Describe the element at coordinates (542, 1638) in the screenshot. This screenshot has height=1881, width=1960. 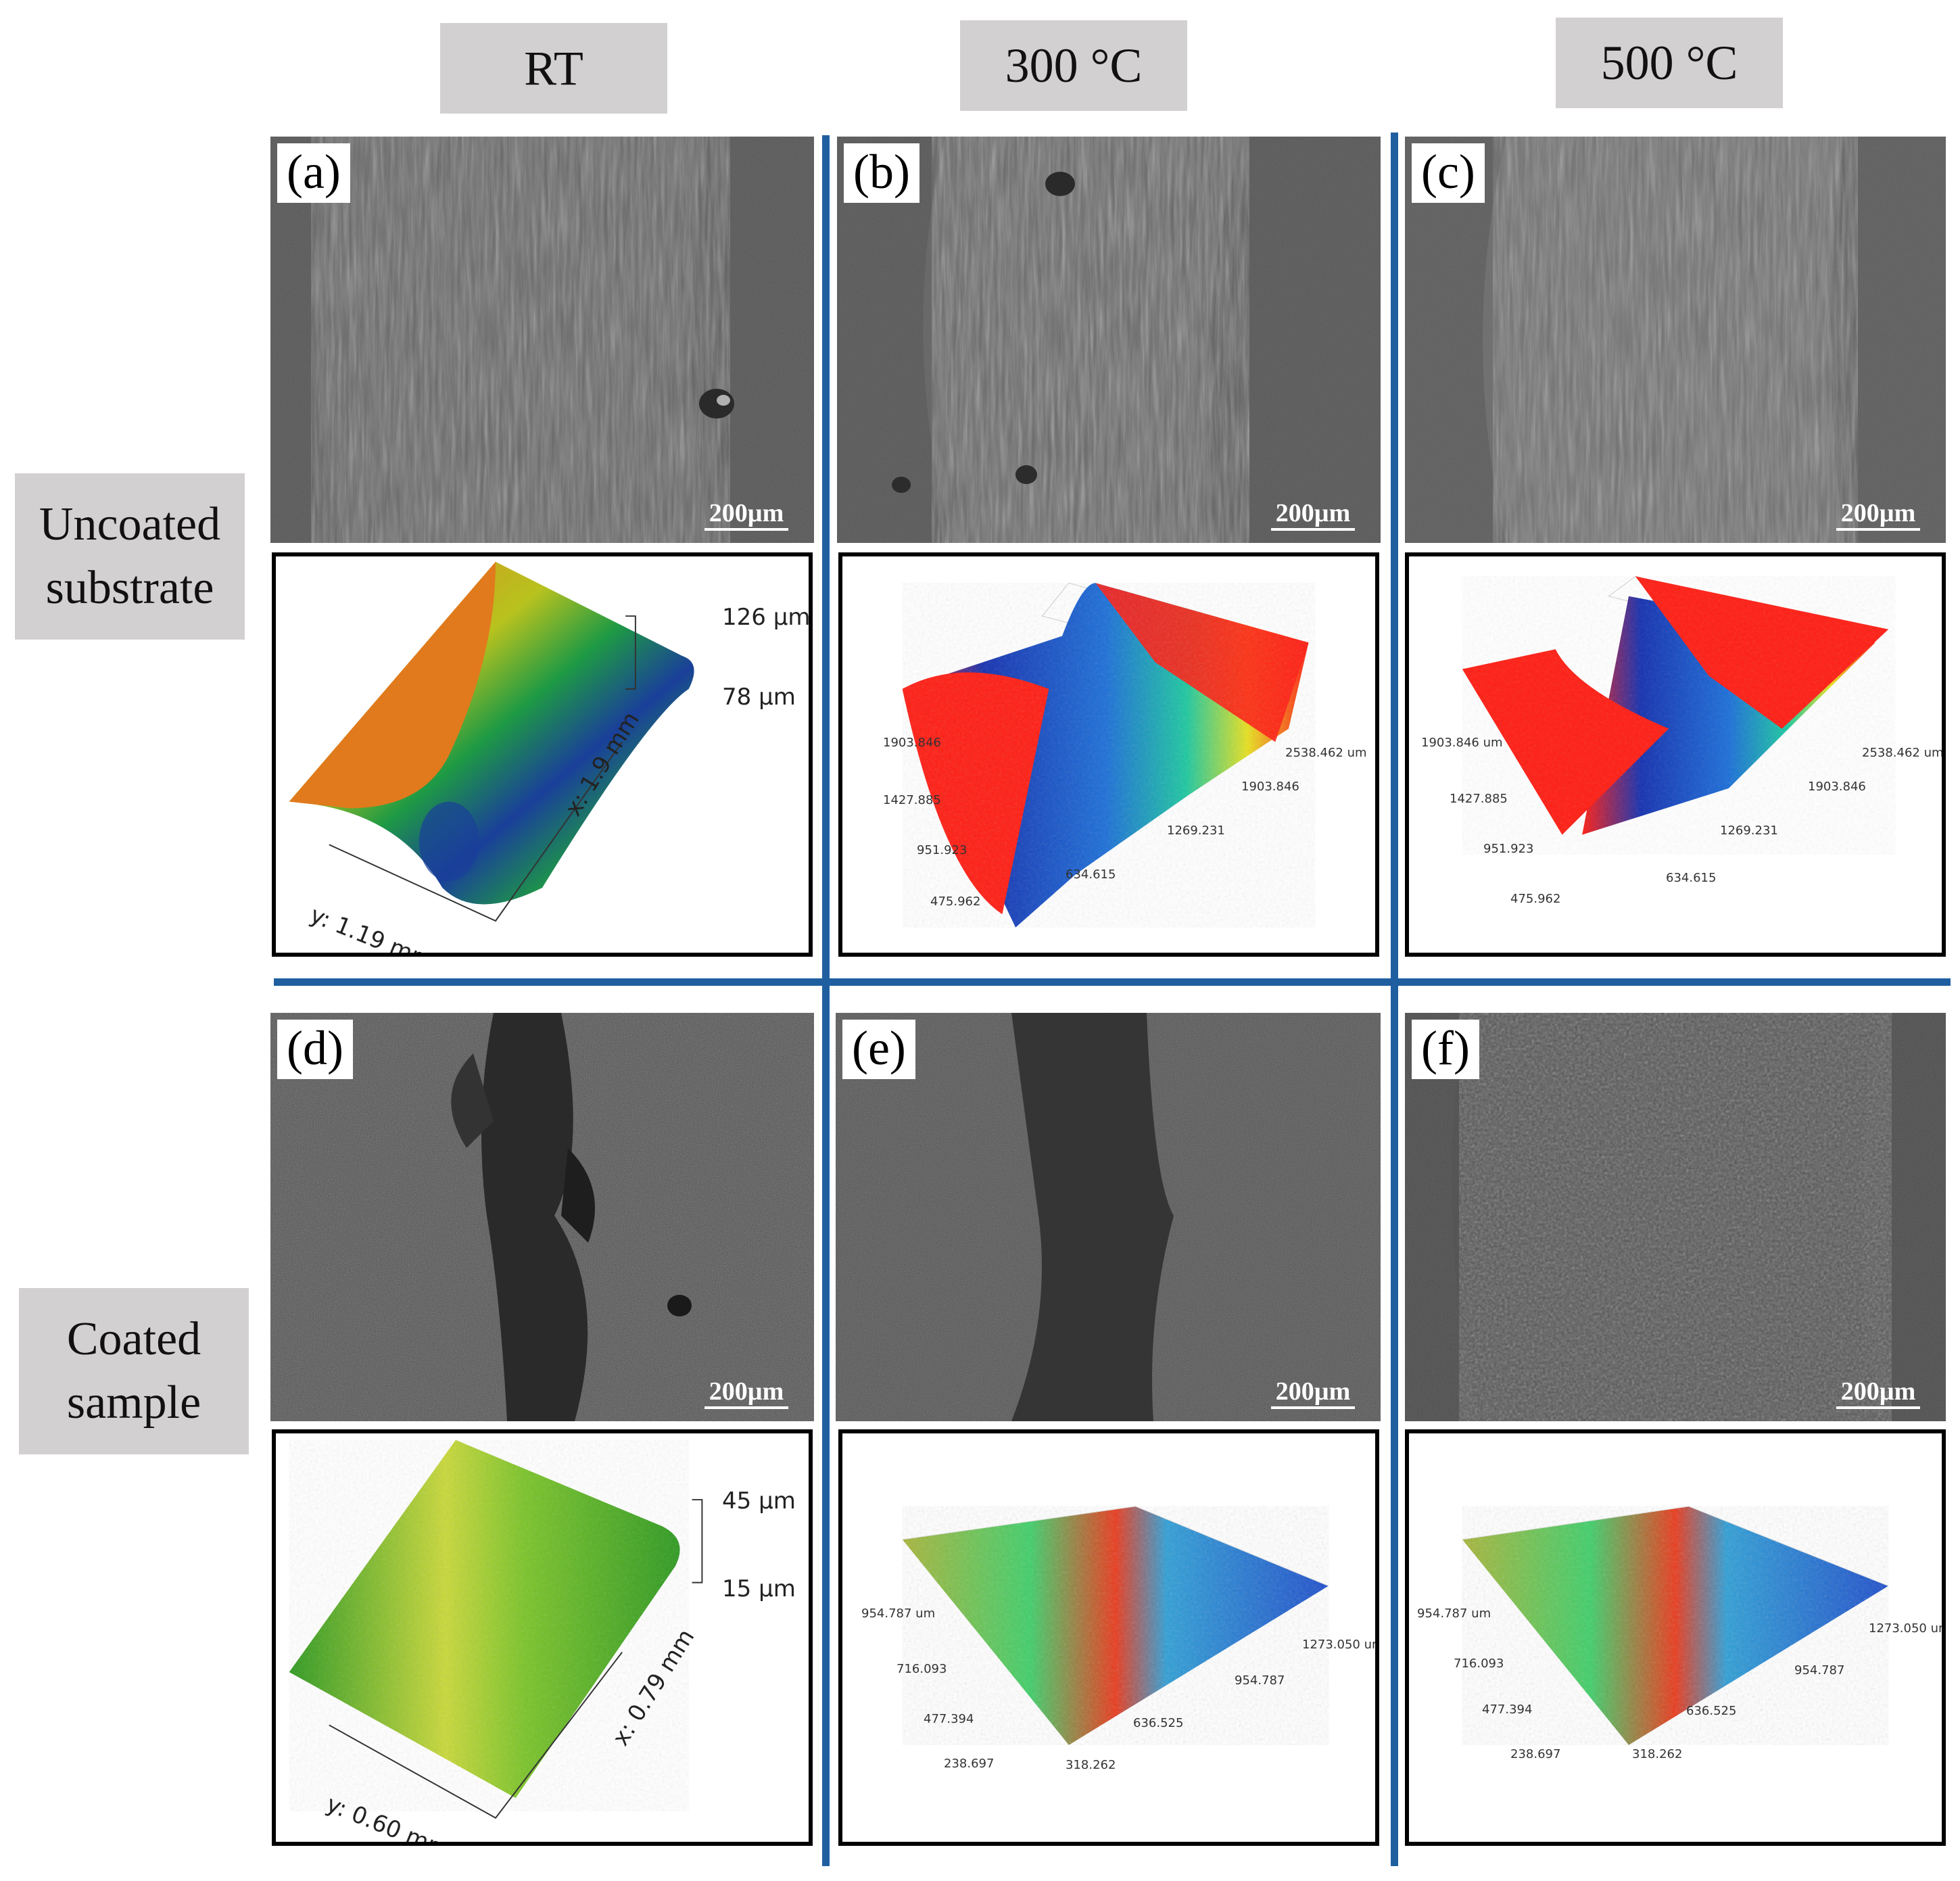
I see `profile-3d-d: 45 μm 15 μm x: 0.79 mm y: 0.60 mm` at that location.